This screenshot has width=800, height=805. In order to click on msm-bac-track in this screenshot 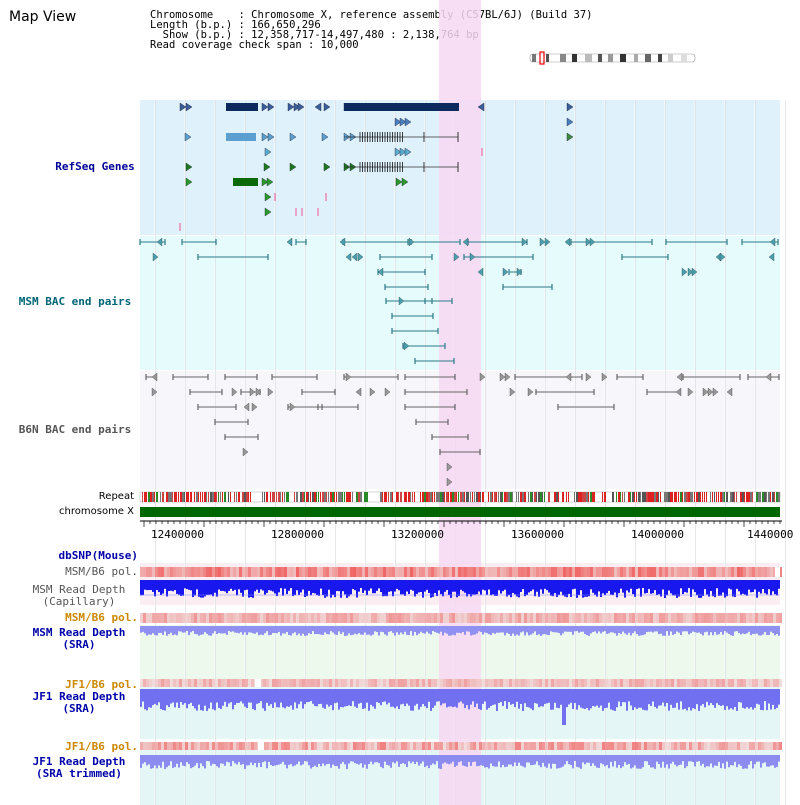, I will do `click(459, 300)`.